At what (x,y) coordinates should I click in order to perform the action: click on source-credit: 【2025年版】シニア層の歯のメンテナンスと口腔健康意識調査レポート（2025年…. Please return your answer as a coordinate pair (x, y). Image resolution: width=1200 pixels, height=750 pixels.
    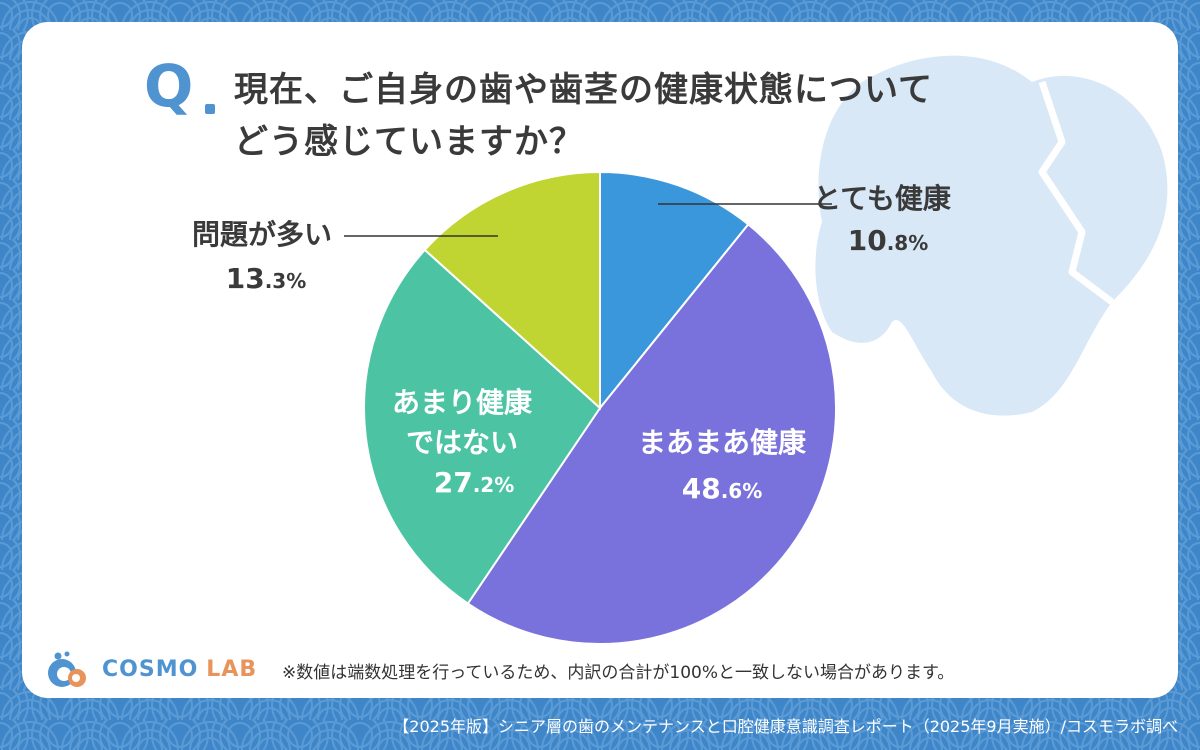
    Looking at the image, I should click on (785, 726).